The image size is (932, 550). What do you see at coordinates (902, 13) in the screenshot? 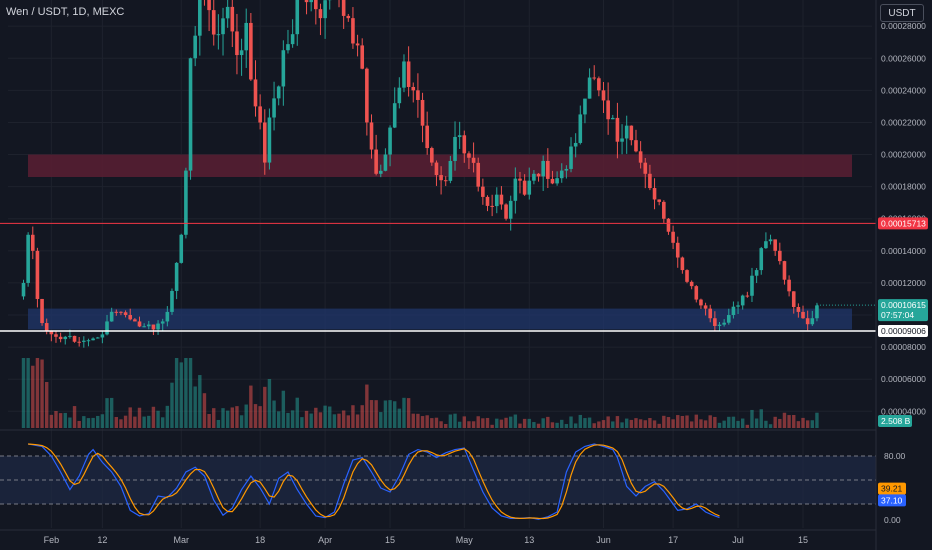
I see `currency-button: USDT` at bounding box center [902, 13].